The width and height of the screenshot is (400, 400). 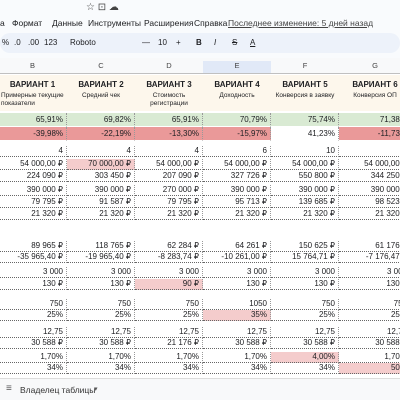 What do you see at coordinates (253, 42) in the screenshot?
I see `toolbar-item: A` at bounding box center [253, 42].